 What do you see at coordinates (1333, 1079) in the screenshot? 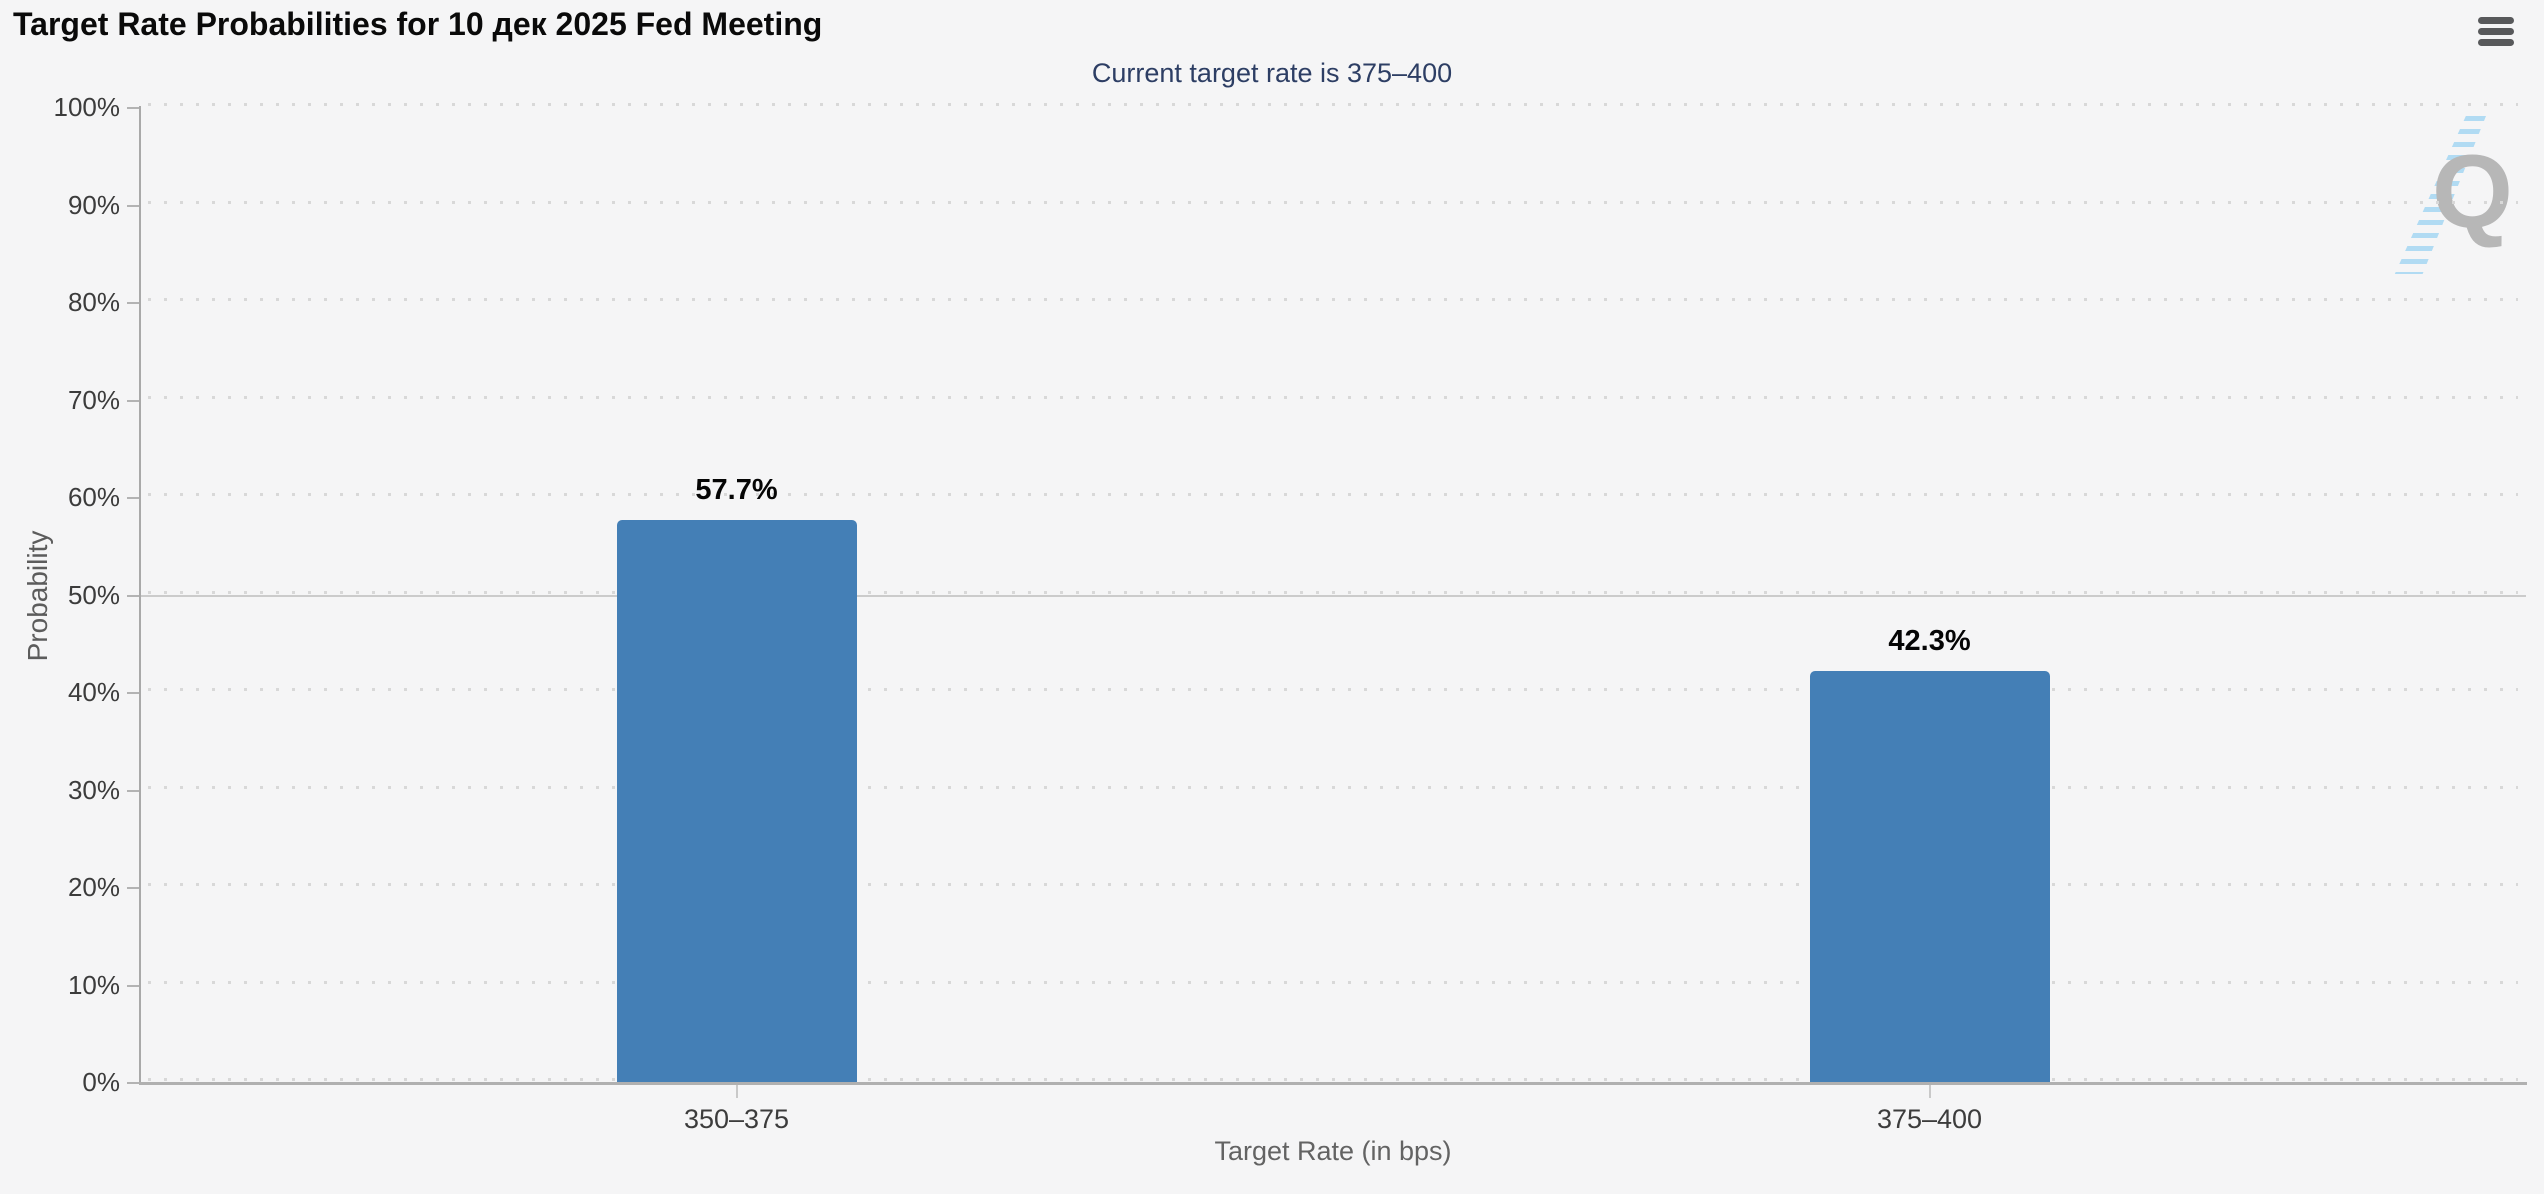
I see `gridline-0%` at bounding box center [1333, 1079].